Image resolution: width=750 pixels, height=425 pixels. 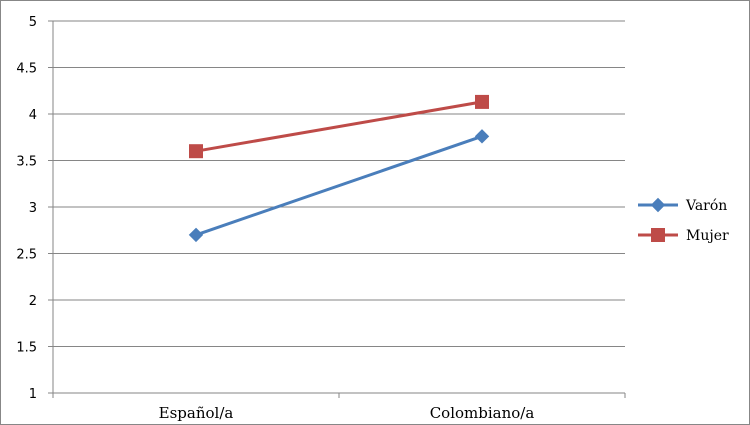 I want to click on y-tick-label: 5, so click(x=33, y=22).